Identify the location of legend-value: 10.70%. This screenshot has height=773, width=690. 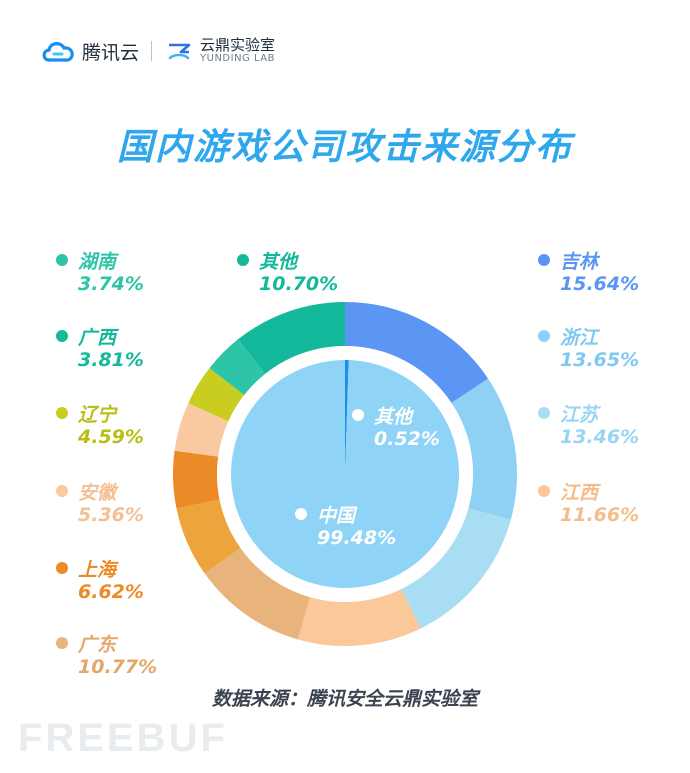
(299, 284).